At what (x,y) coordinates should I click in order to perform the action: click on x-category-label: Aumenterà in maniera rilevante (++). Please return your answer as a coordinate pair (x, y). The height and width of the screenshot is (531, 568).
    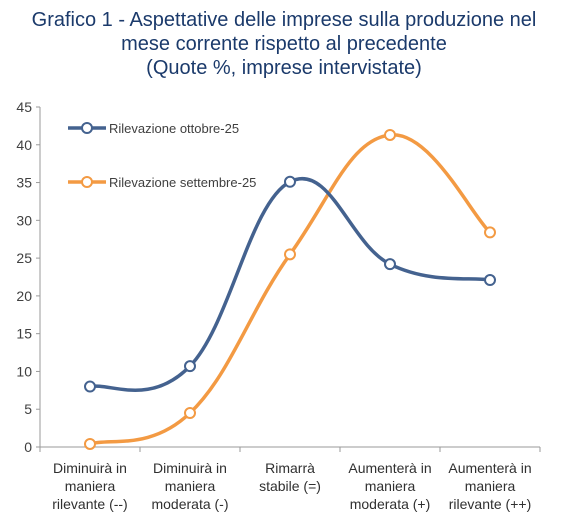
    Looking at the image, I should click on (489, 486).